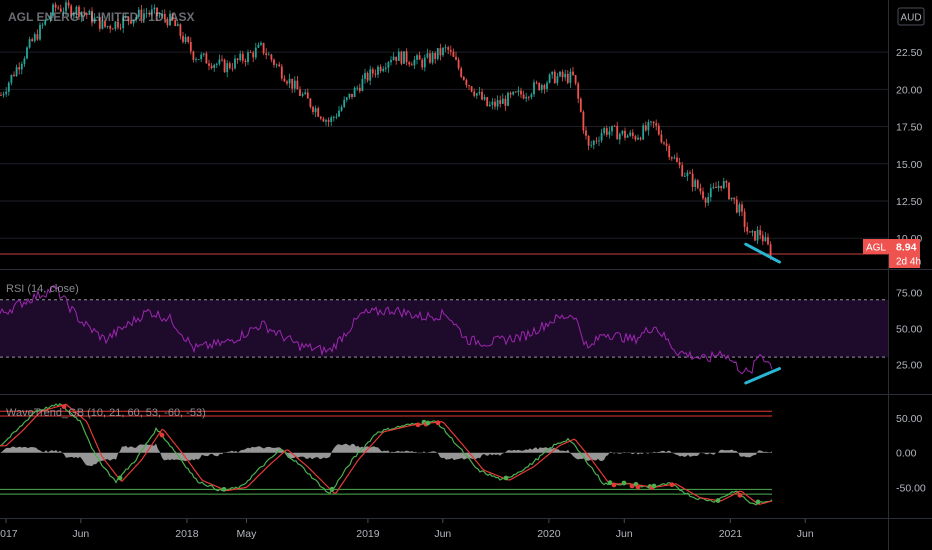  I want to click on price-axis-tick: 22.50, so click(909, 53).